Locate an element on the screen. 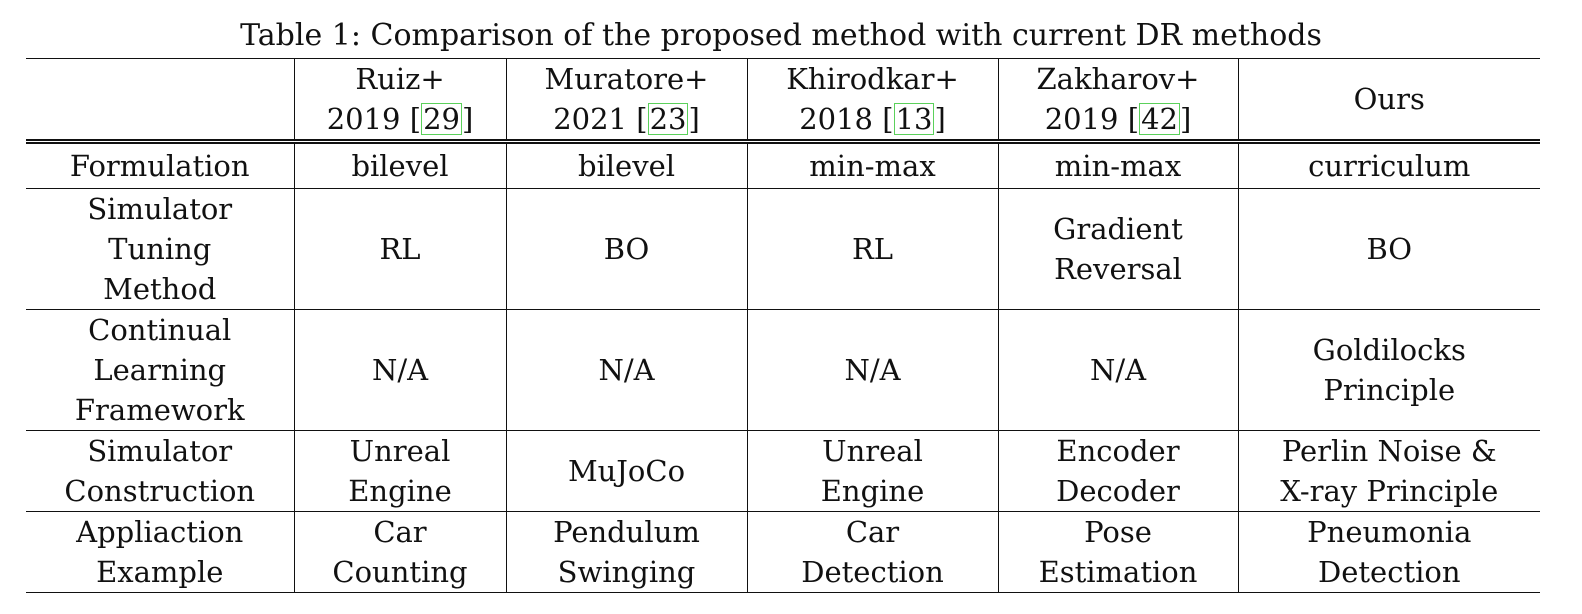  citation-link: 23 is located at coordinates (668, 119).